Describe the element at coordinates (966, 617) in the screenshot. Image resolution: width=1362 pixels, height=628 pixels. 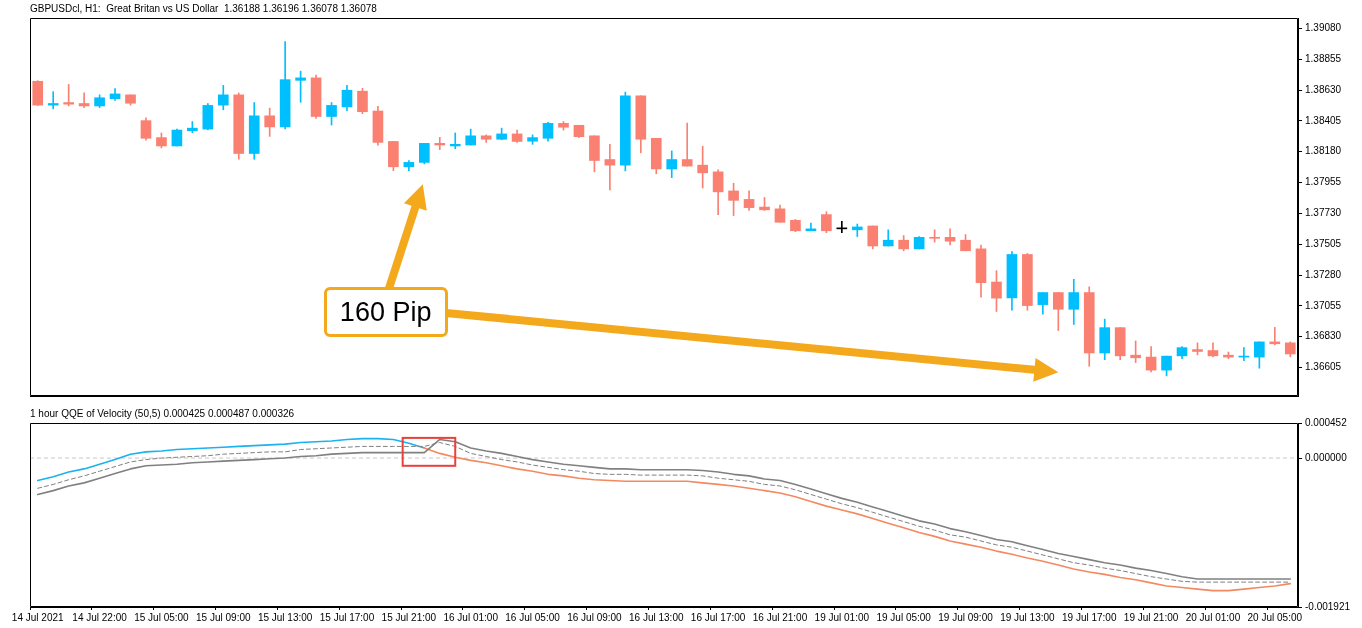
I see `x-tick-label: 19 Jul 09:00` at that location.